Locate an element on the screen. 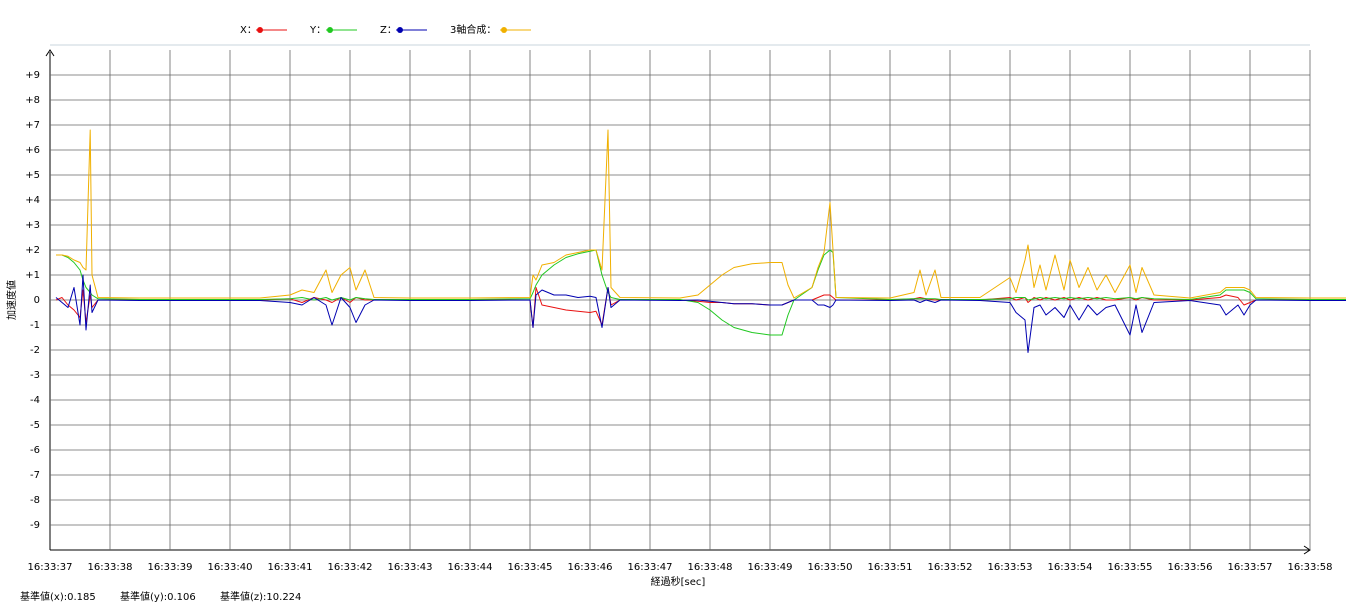  x-tick-label: 16:33:51 is located at coordinates (890, 567).